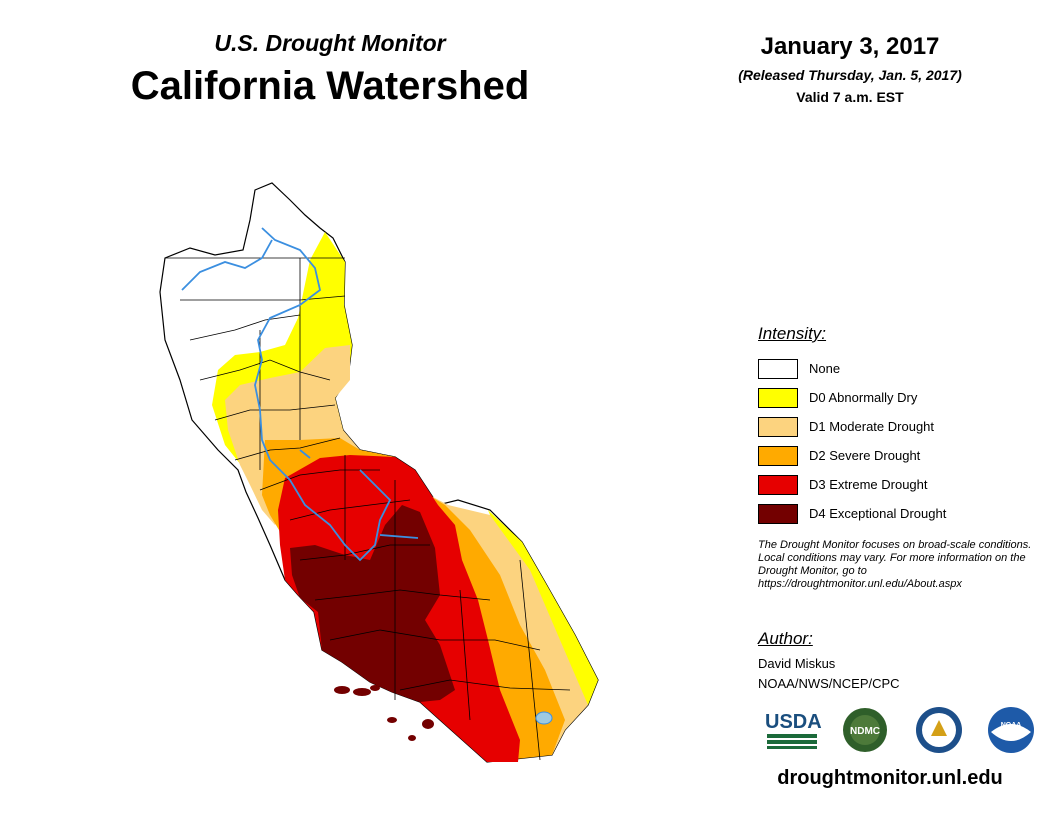  I want to click on legend-item-d1: D1 Moderate Drought, so click(903, 426).